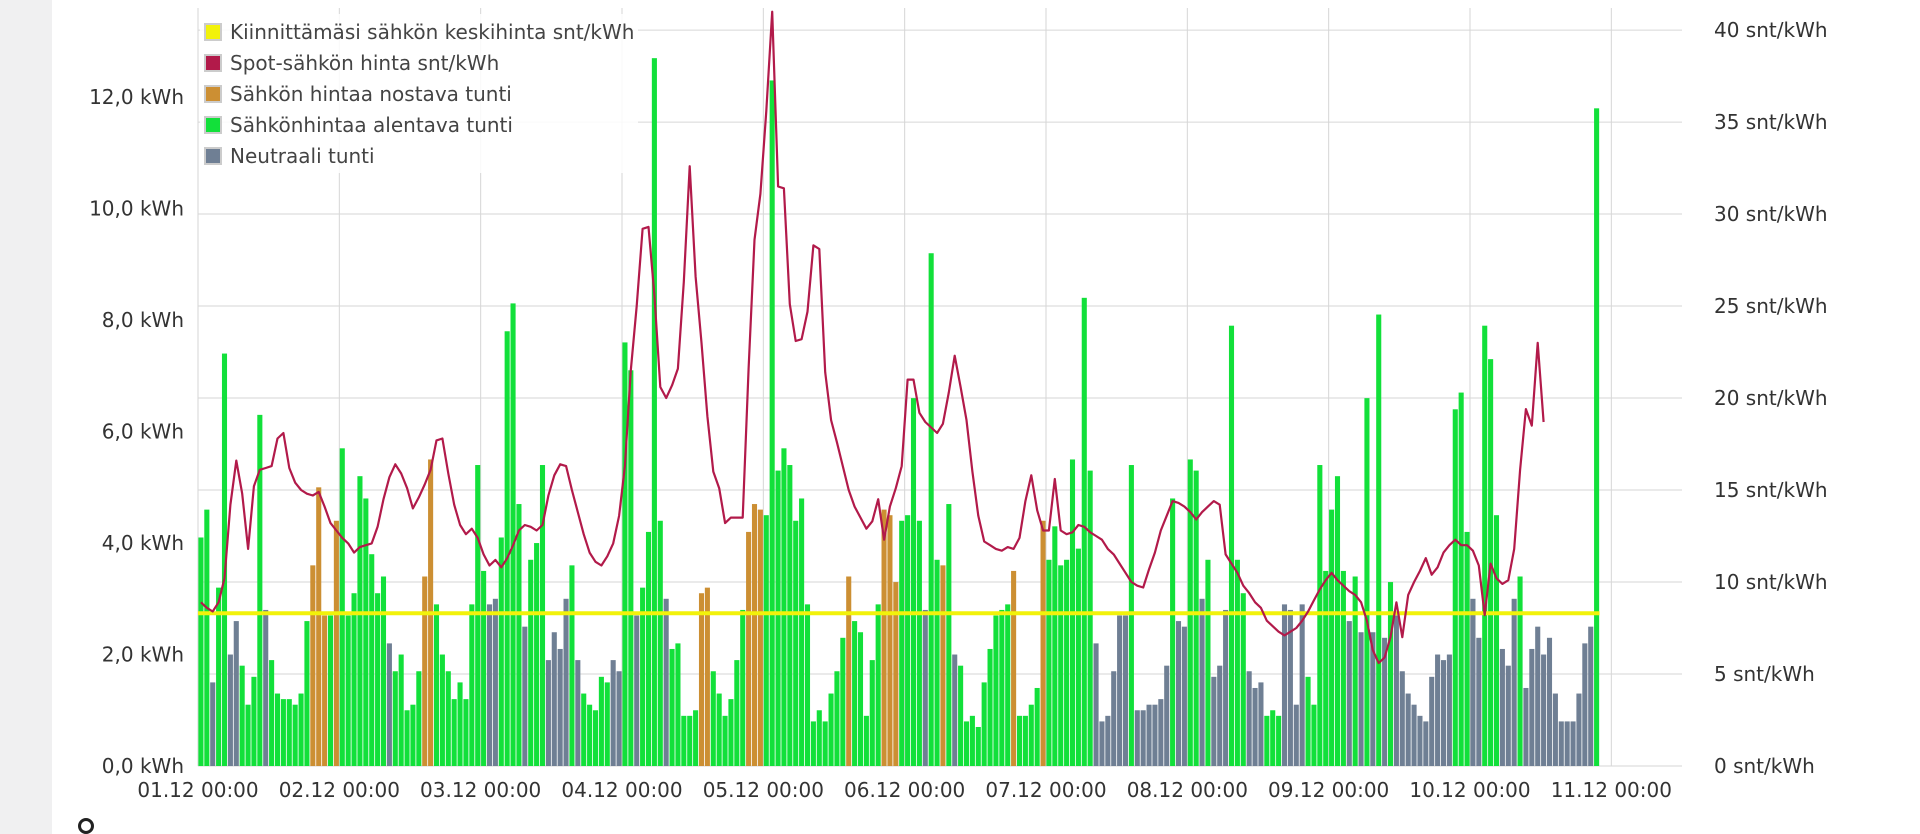 This screenshot has height=834, width=1920. Describe the element at coordinates (86, 826) in the screenshot. I see `zoom-icon` at that location.